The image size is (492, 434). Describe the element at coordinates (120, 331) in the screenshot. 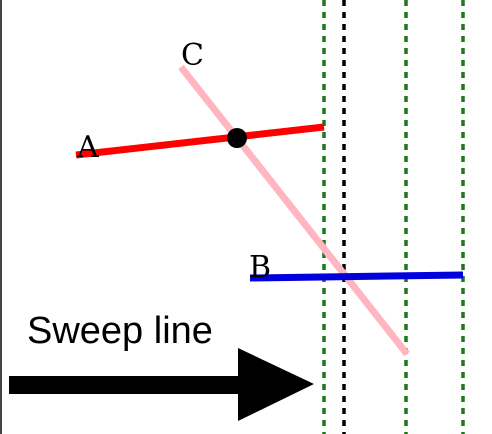

I see `sweep-line-label: Sweep line` at that location.